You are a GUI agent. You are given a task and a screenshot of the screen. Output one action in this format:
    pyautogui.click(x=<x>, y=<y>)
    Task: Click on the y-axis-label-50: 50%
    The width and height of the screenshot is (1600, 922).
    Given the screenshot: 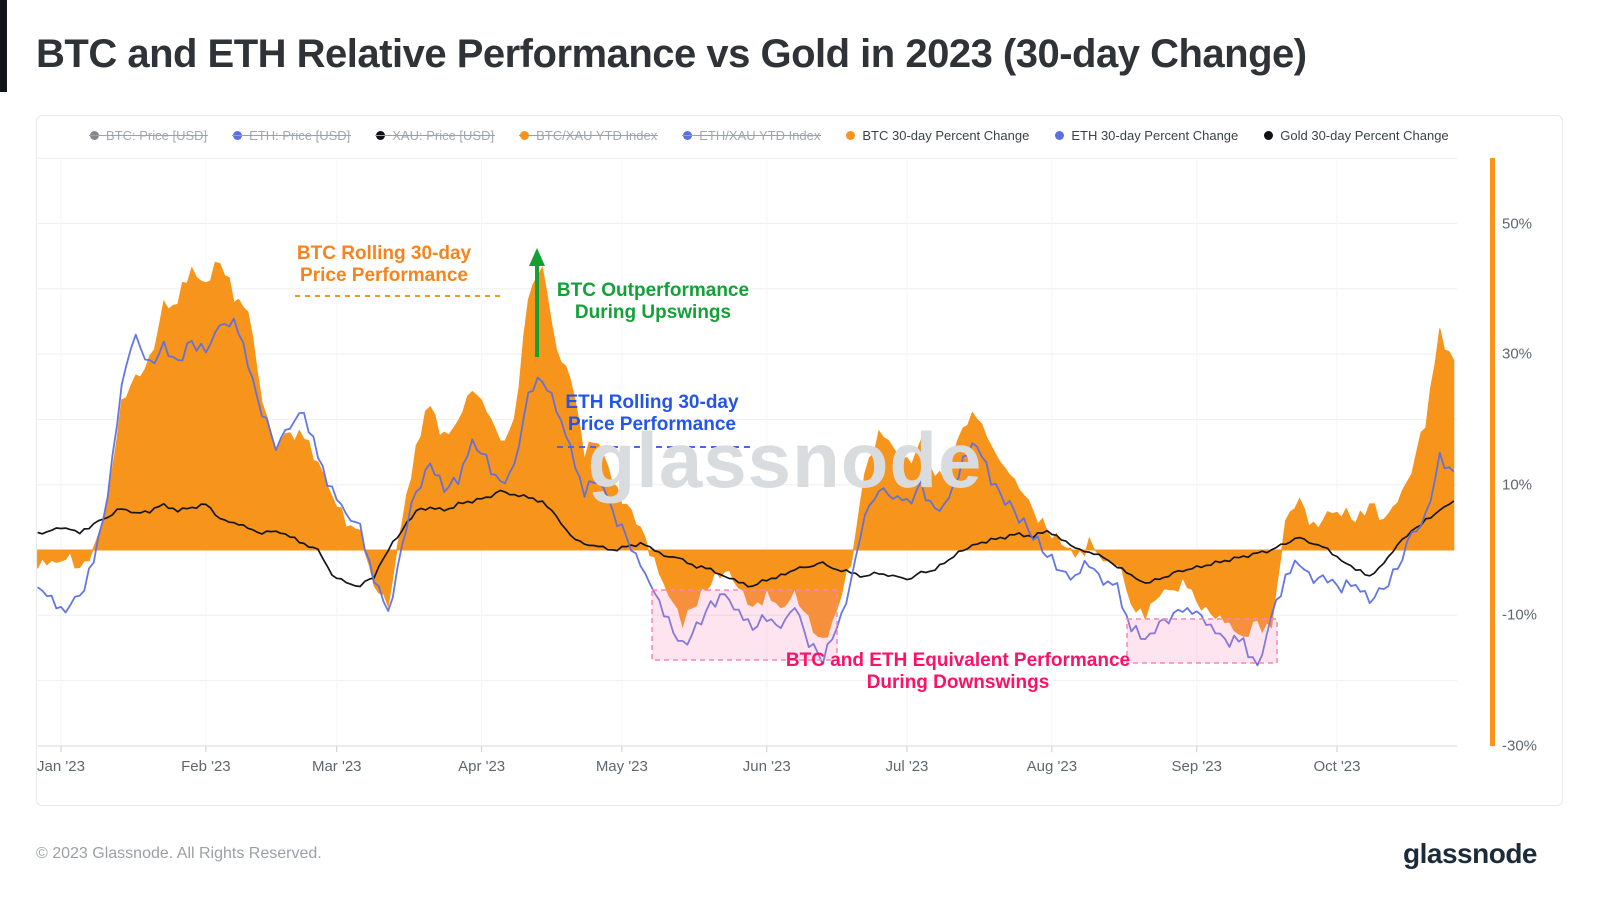 What is the action you would take?
    pyautogui.click(x=1517, y=223)
    